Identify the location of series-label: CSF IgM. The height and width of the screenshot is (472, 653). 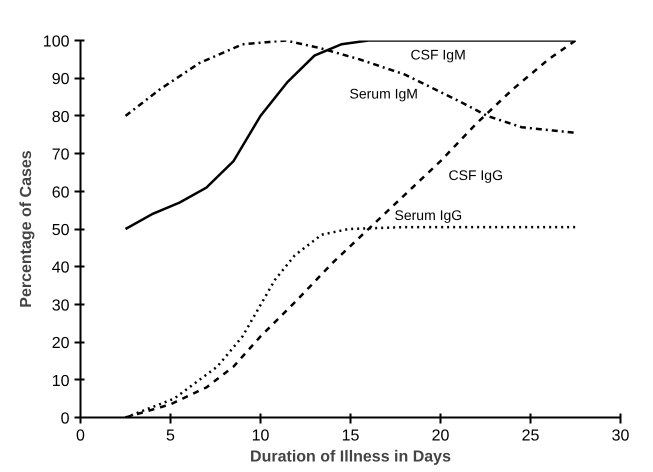
(438, 54).